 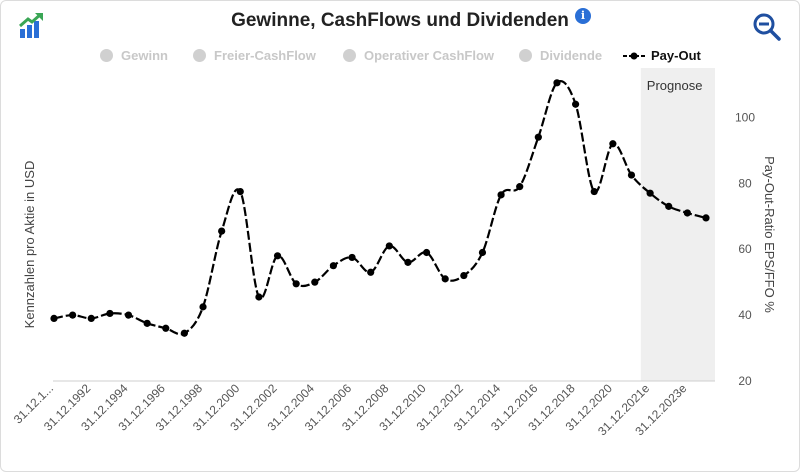 I want to click on growth-chart-icon, so click(x=31, y=25).